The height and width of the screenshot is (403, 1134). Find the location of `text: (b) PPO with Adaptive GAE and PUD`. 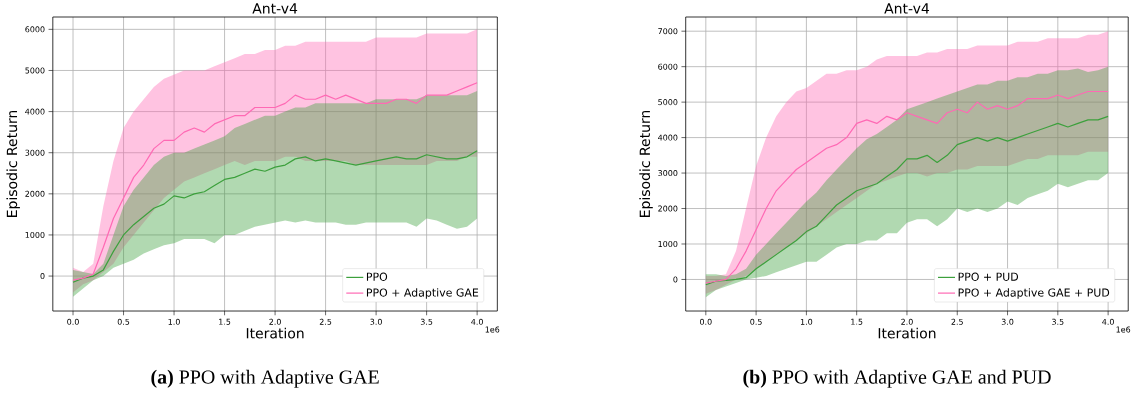

text: (b) PPO with Adaptive GAE and PUD is located at coordinates (897, 378).